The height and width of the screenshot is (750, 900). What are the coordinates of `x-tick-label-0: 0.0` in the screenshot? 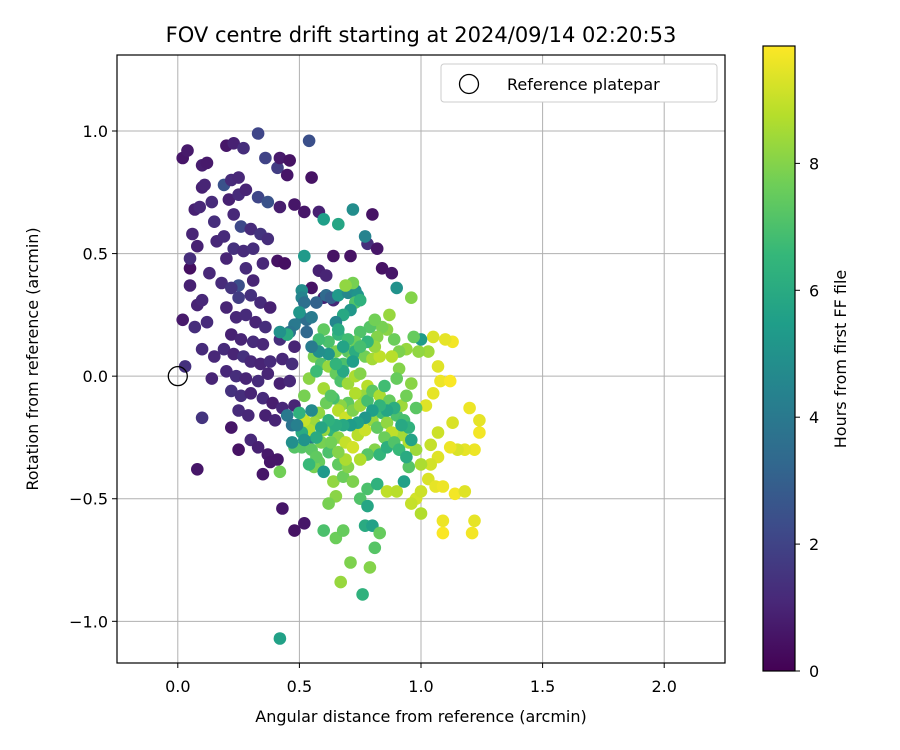 It's located at (177, 686).